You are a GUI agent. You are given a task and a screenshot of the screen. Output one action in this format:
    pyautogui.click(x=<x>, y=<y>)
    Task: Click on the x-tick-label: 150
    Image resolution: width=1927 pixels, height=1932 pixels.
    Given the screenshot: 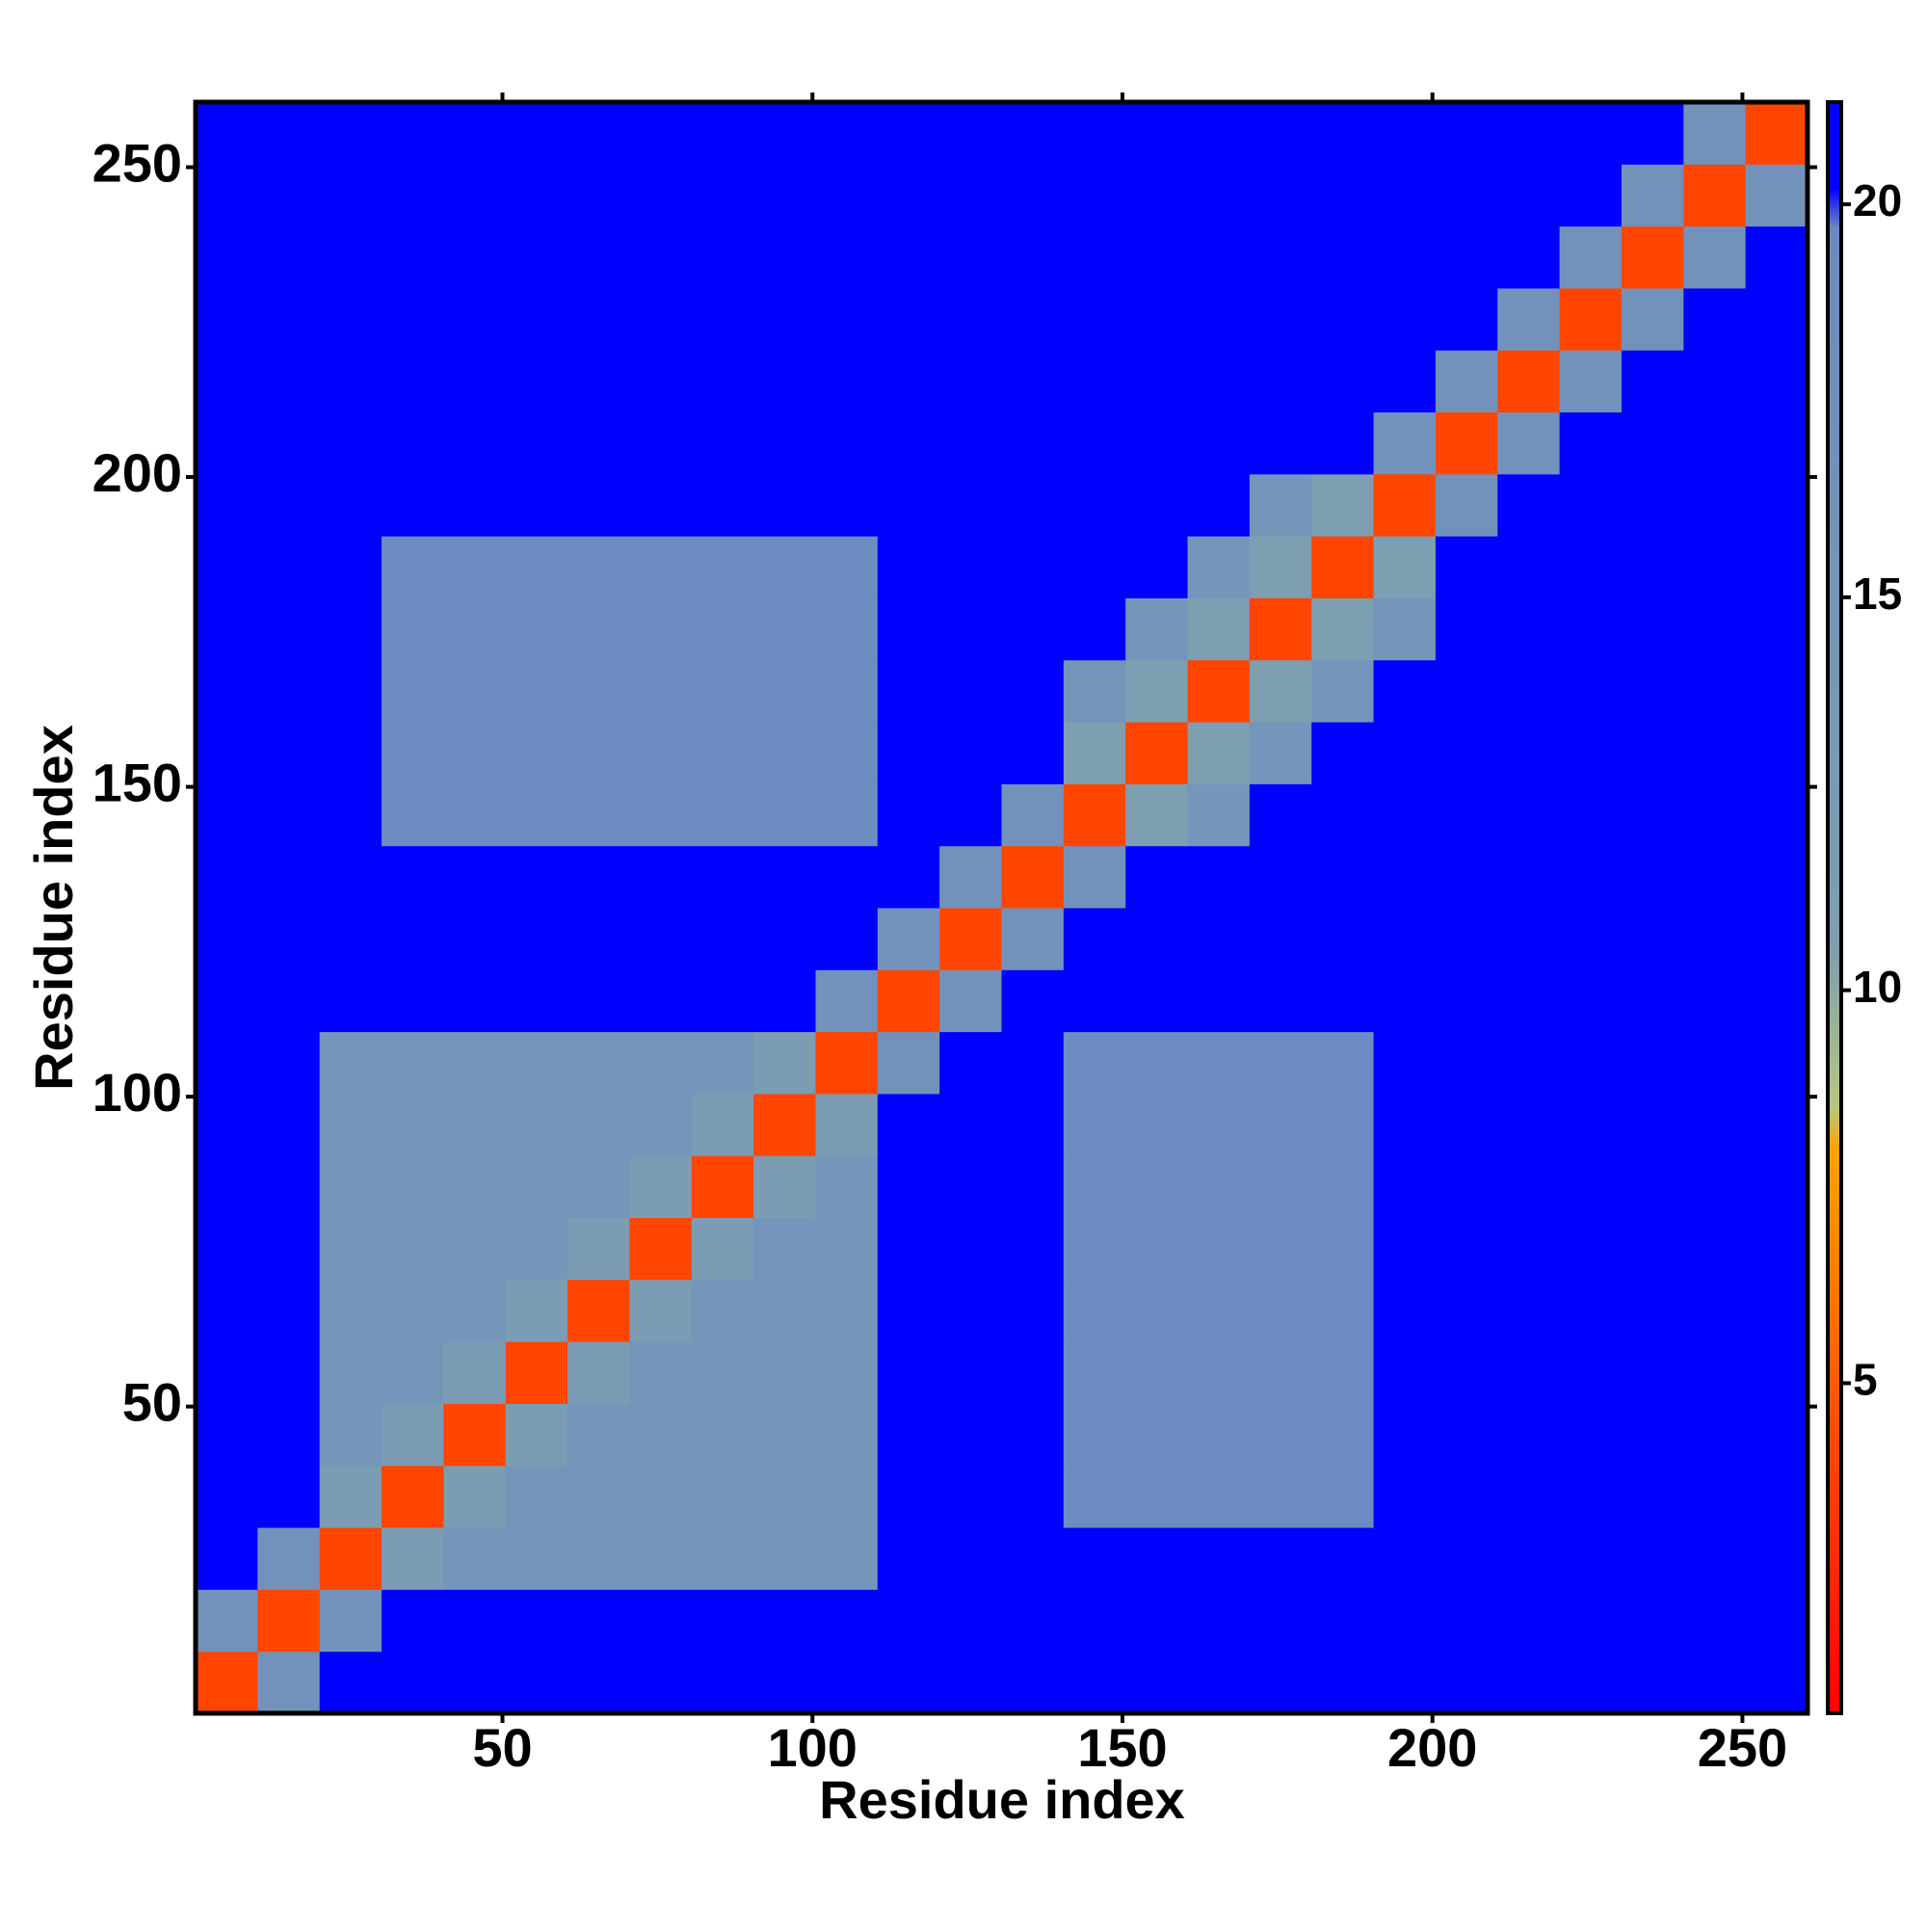 What is the action you would take?
    pyautogui.click(x=1122, y=1747)
    